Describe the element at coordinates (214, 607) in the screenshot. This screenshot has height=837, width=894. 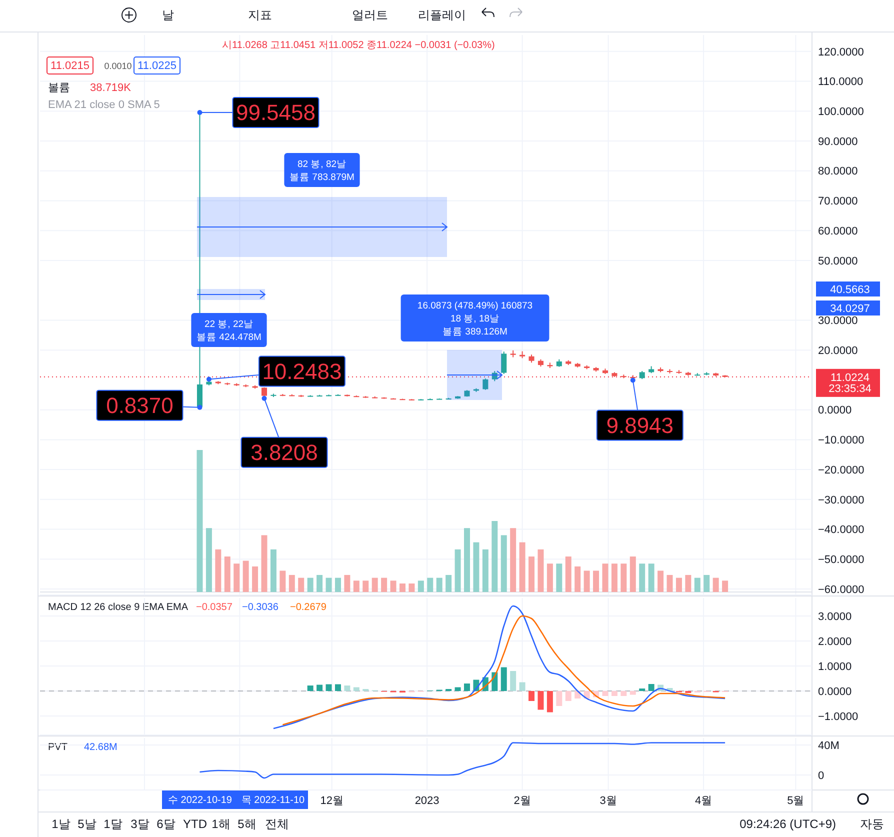
I see `annotation: −0.0357` at that location.